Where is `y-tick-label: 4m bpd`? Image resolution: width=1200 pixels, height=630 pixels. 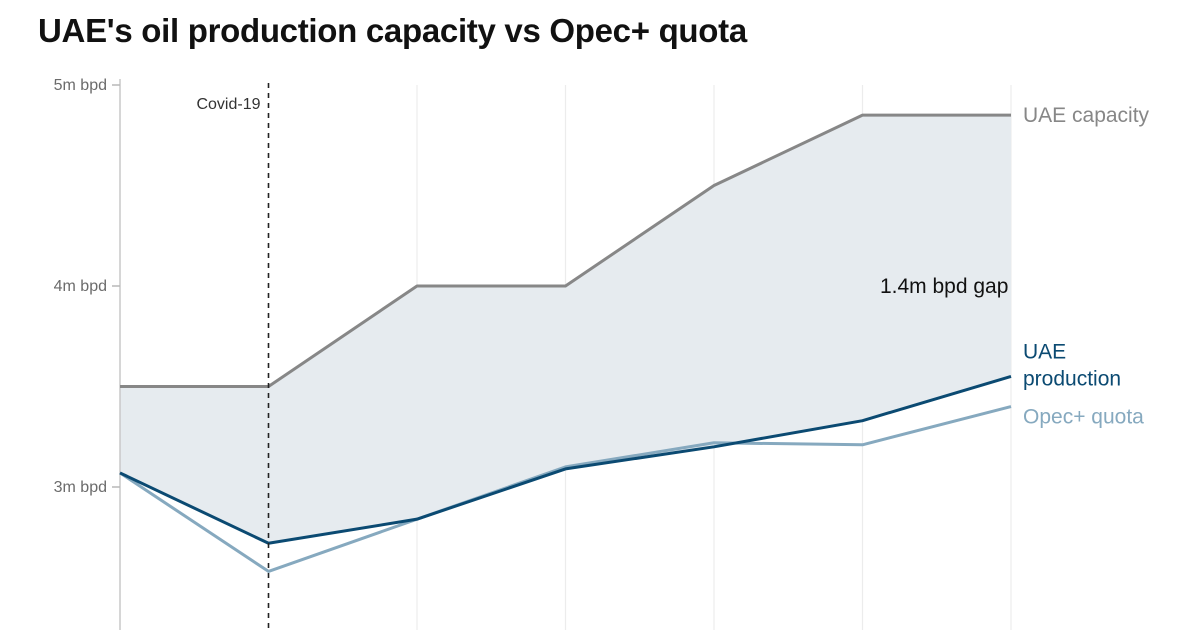 y-tick-label: 4m bpd is located at coordinates (80, 286).